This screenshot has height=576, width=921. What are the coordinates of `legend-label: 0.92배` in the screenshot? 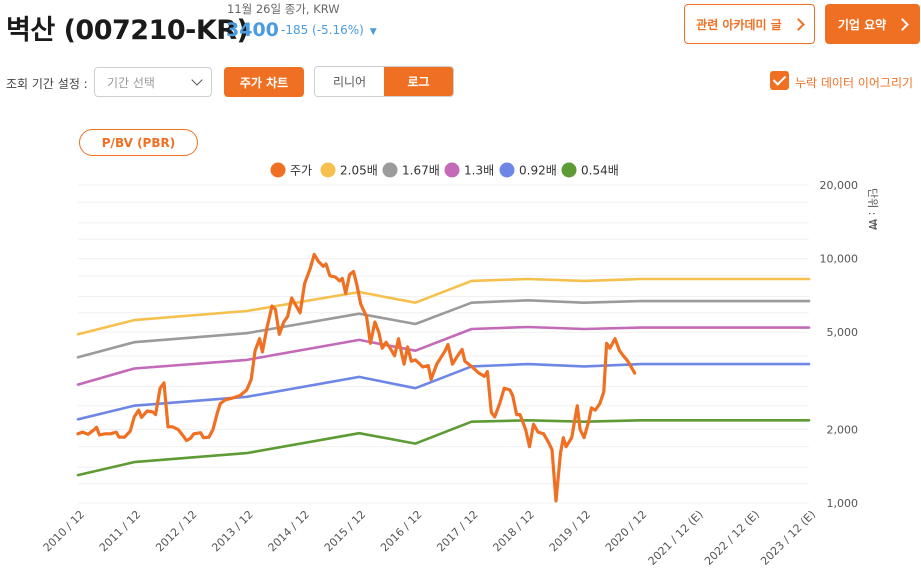 It's located at (538, 171).